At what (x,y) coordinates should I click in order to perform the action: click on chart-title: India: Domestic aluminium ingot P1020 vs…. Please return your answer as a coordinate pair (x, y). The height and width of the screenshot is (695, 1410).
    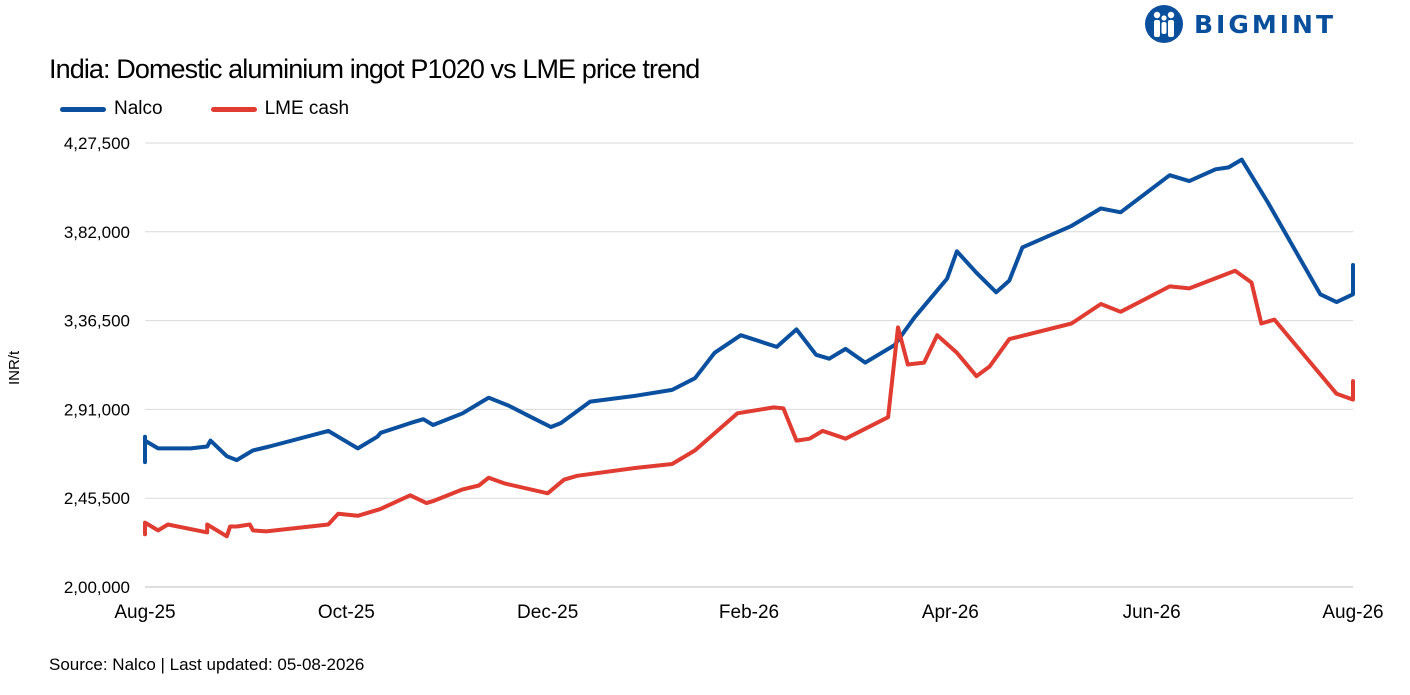
    Looking at the image, I should click on (374, 69).